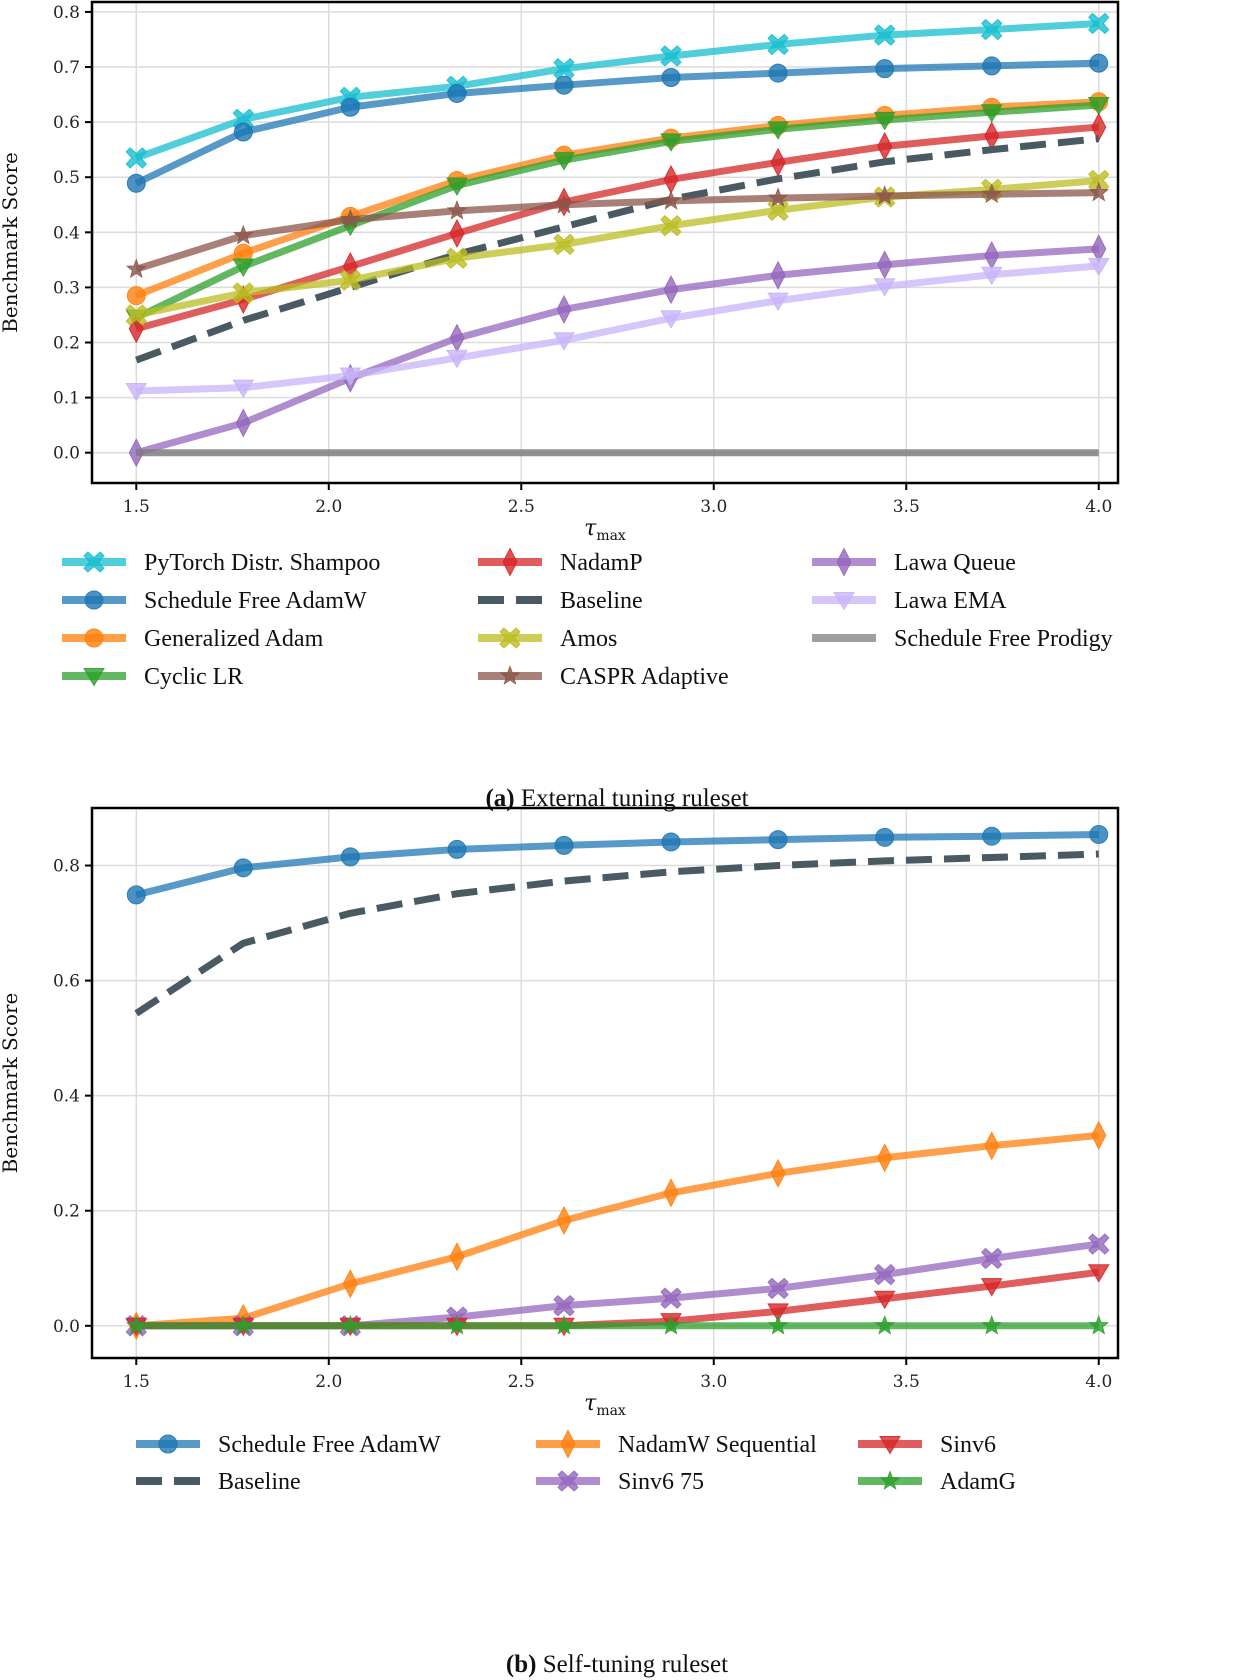 Image resolution: width=1235 pixels, height=1680 pixels. What do you see at coordinates (601, 563) in the screenshot?
I see `legend-label: NadamP` at bounding box center [601, 563].